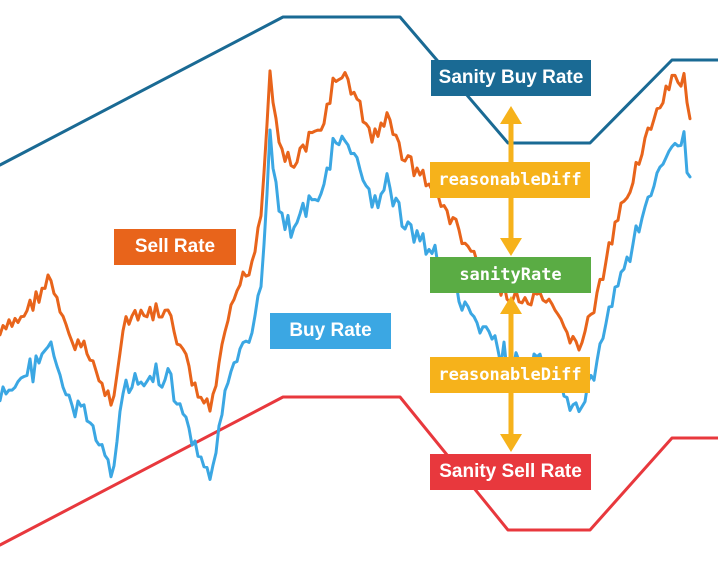 This screenshot has width=718, height=577. What do you see at coordinates (510, 472) in the screenshot?
I see `sanity-sell-rate-label: Sanity Sell Rate` at bounding box center [510, 472].